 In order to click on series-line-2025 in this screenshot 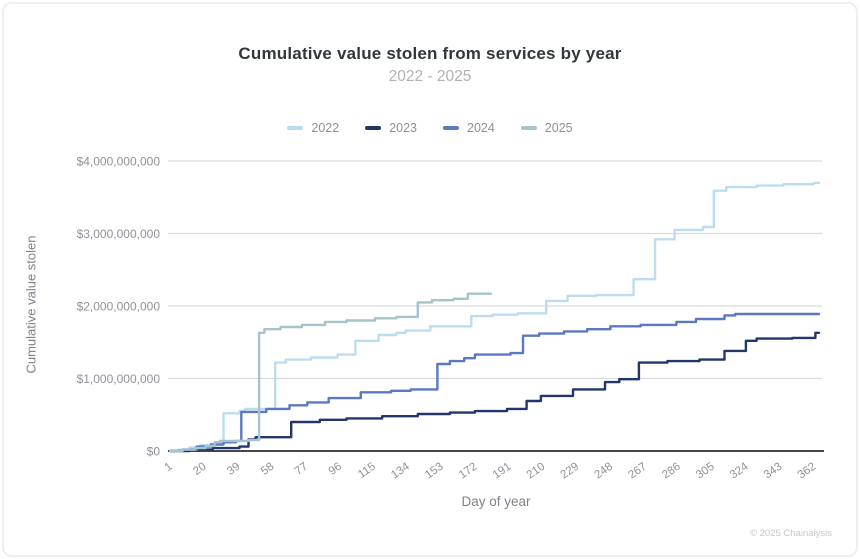, I will do `click(330, 372)`.